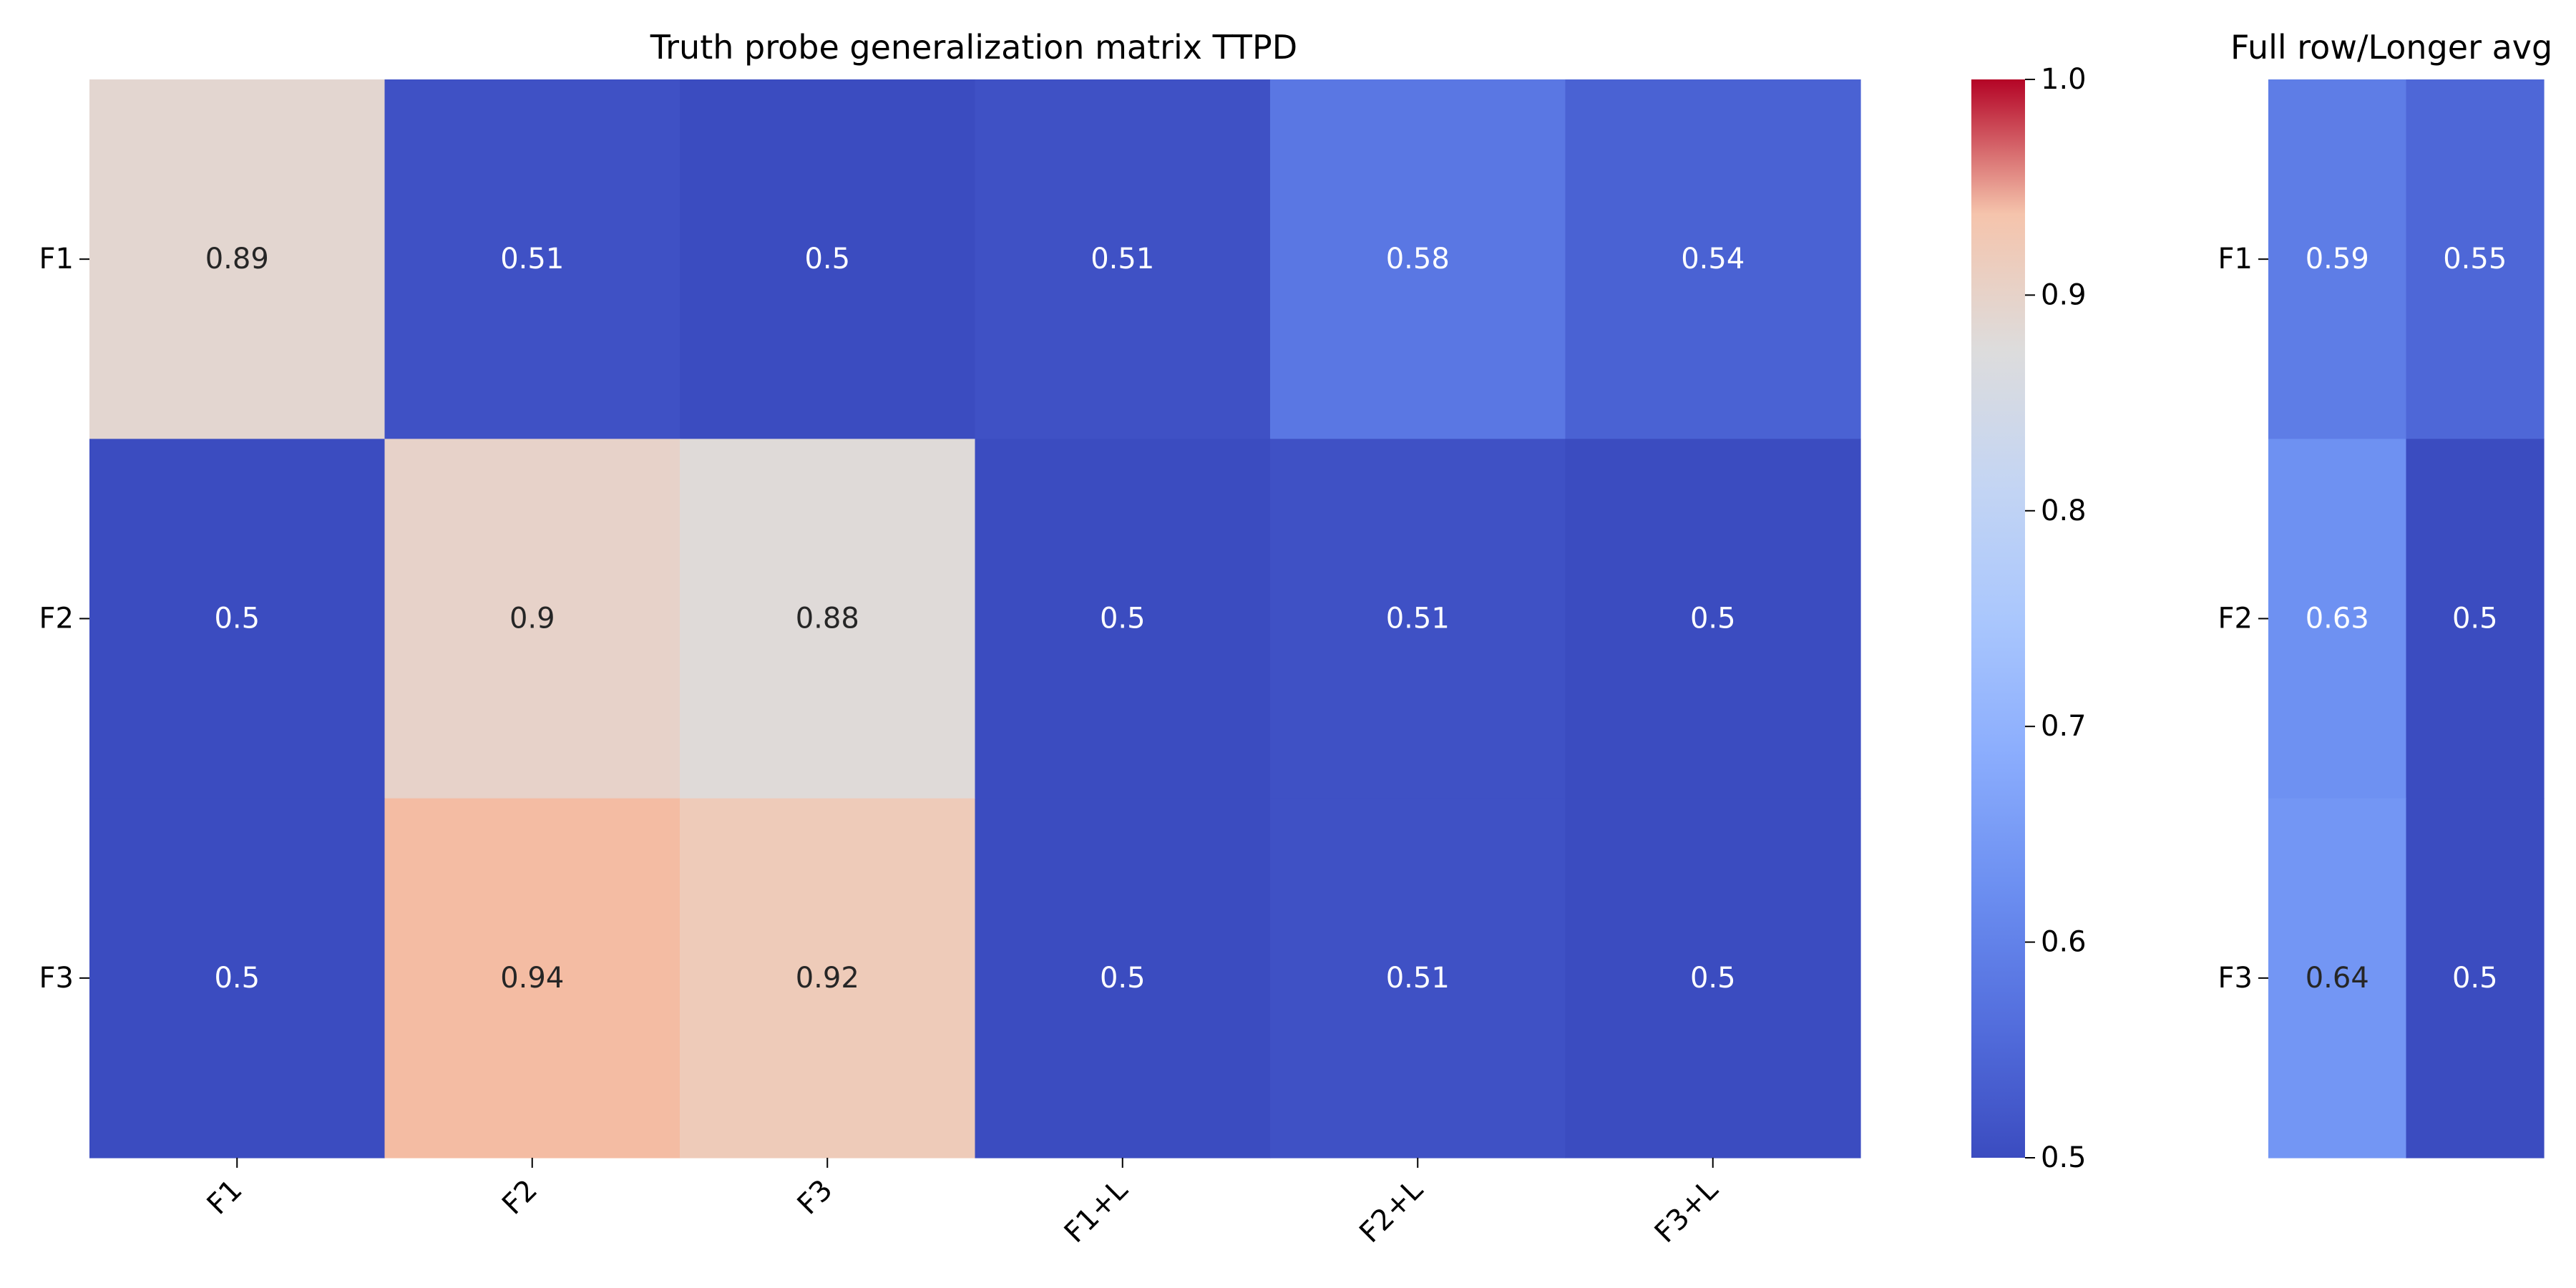 The height and width of the screenshot is (1288, 2576). I want to click on side-cell-label: 0.64, so click(2337, 978).